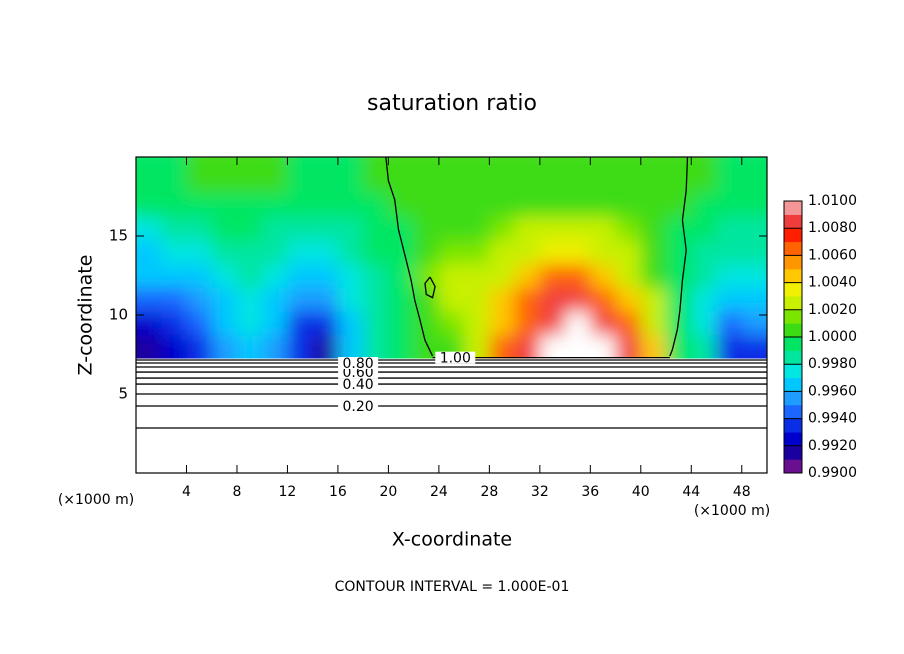 The height and width of the screenshot is (654, 904). What do you see at coordinates (832, 446) in the screenshot?
I see `colorbar-label: 0.9920` at bounding box center [832, 446].